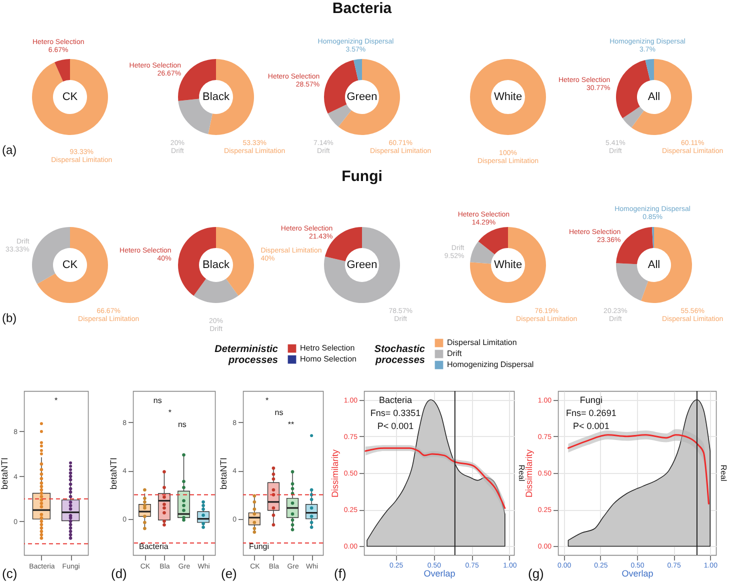 The image size is (731, 586). What do you see at coordinates (490, 364) in the screenshot?
I see `category-label: Homogenizing Dispersal` at bounding box center [490, 364].